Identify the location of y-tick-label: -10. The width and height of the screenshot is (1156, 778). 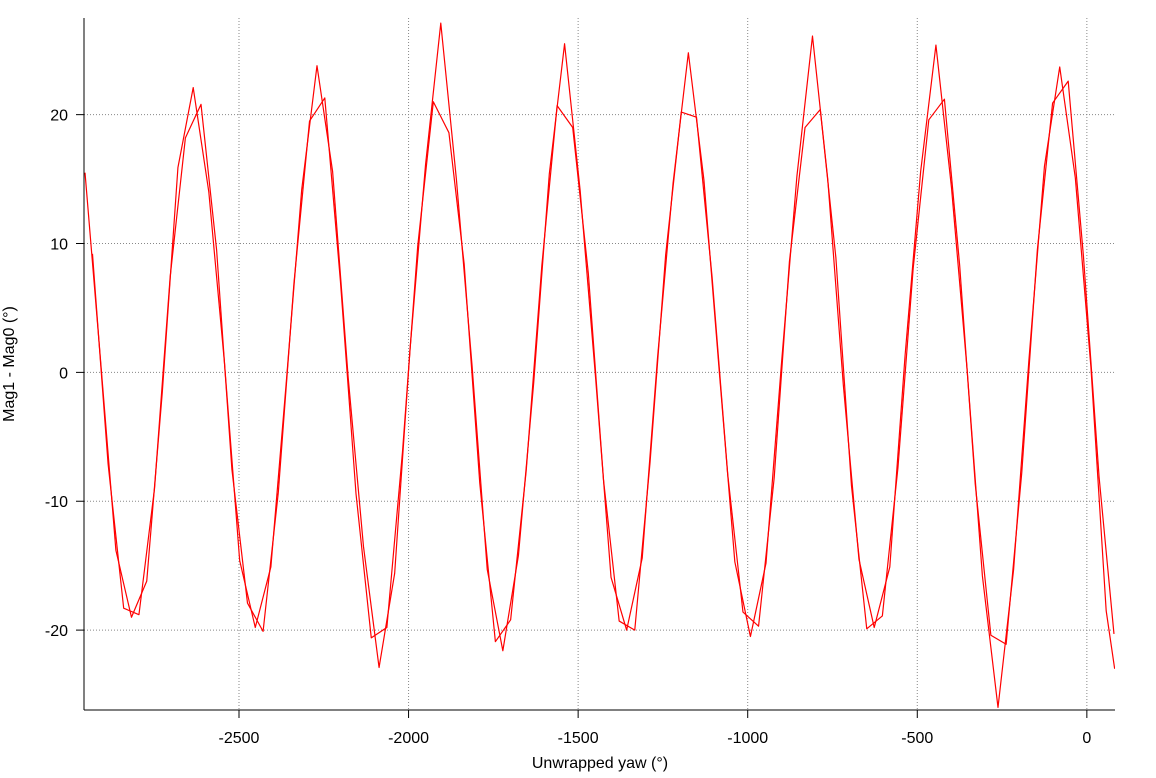
(56, 502).